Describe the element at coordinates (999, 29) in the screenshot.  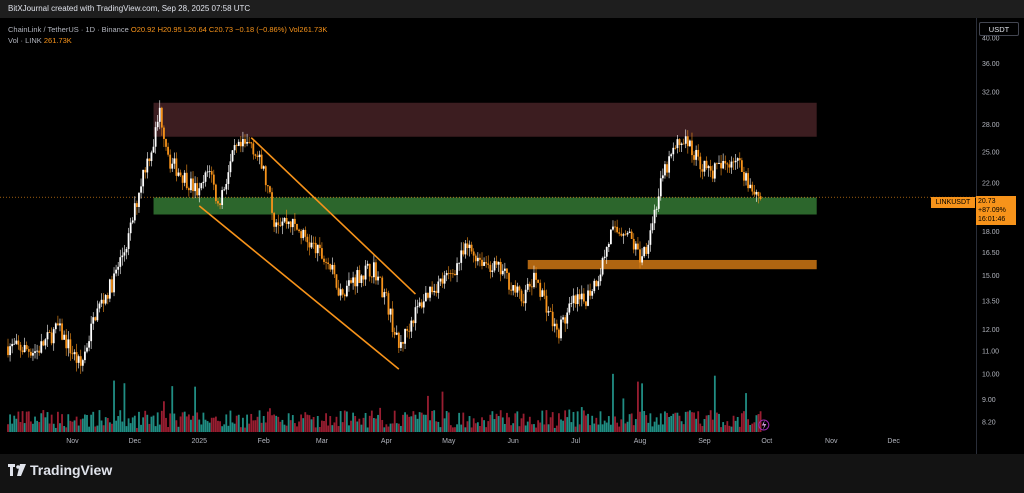
I see `currency-button: USDT` at that location.